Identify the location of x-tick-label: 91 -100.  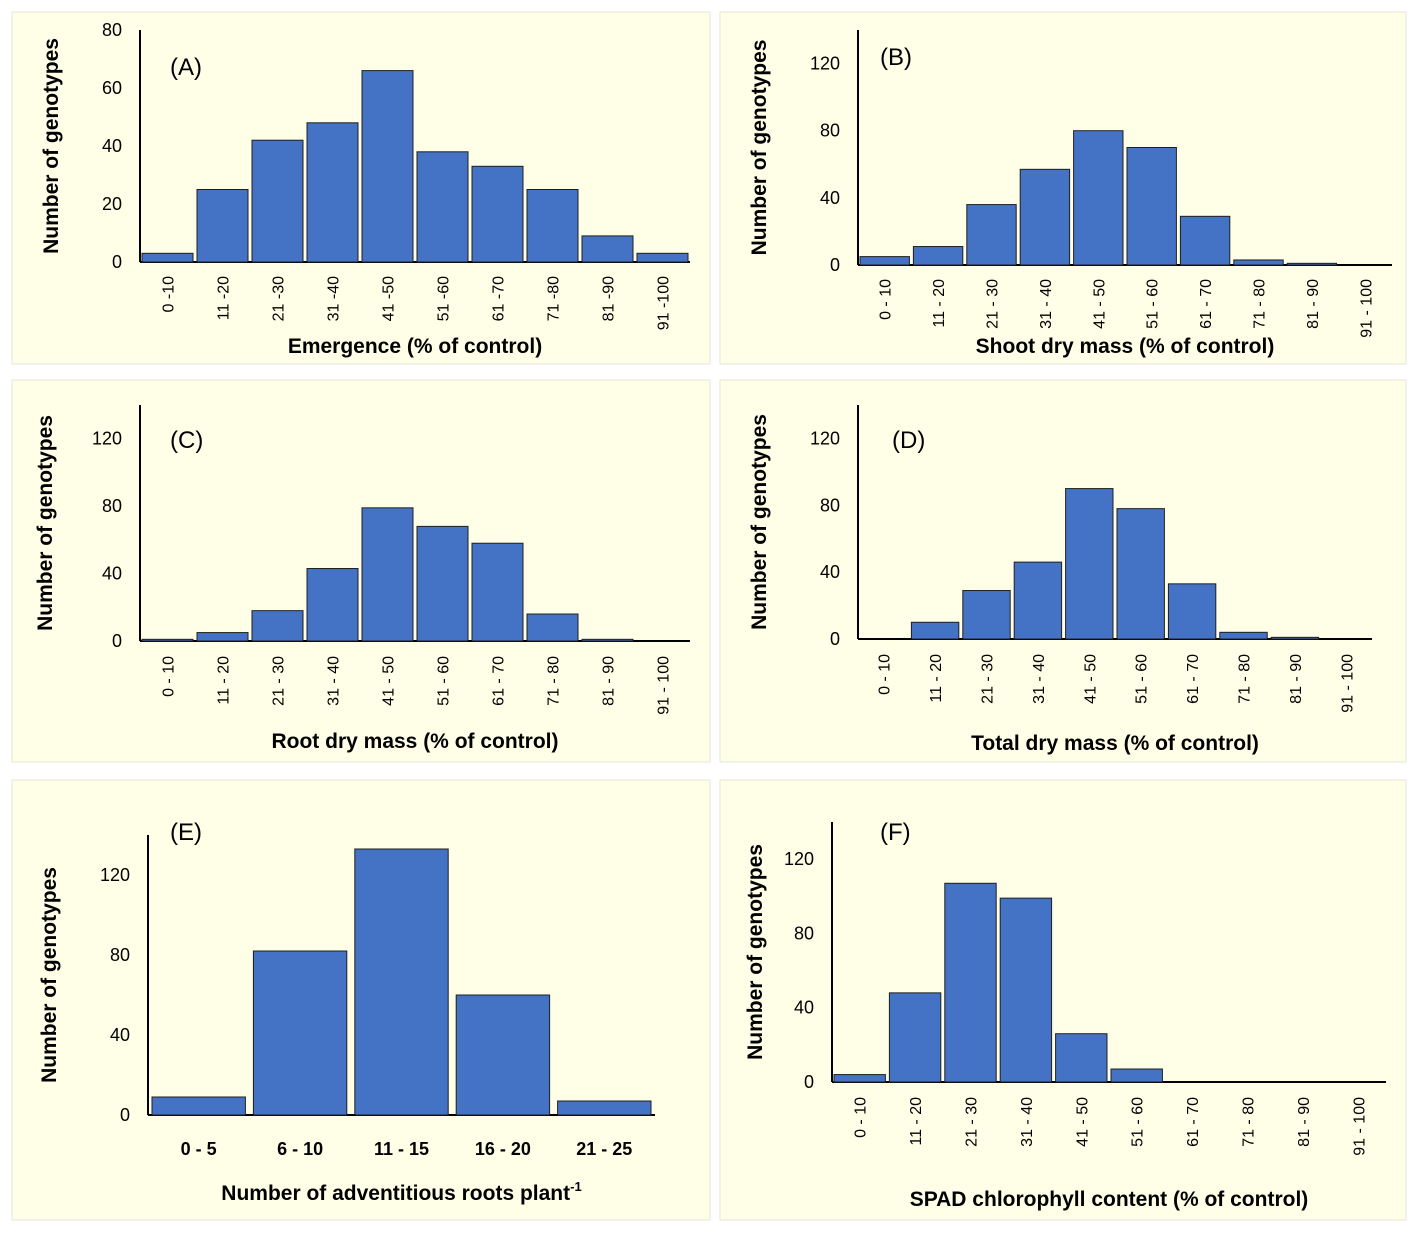
(664, 303).